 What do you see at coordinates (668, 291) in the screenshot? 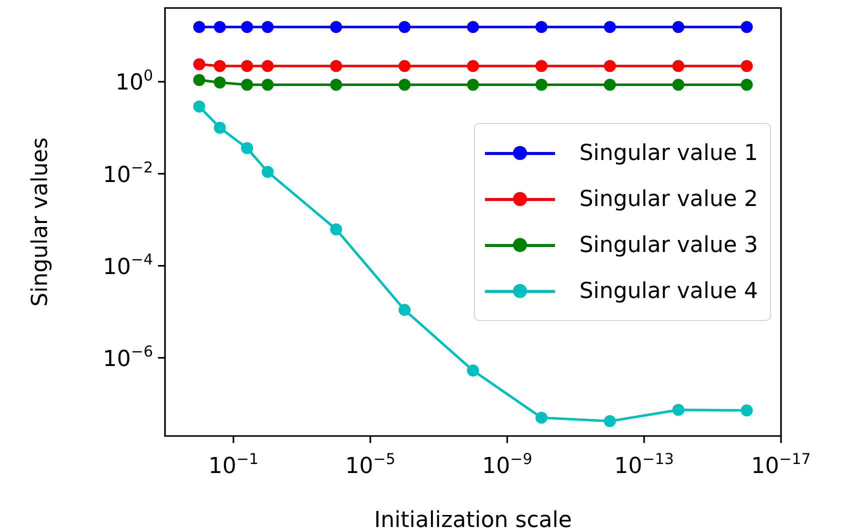
I see `legend-label: Singular value 4` at bounding box center [668, 291].